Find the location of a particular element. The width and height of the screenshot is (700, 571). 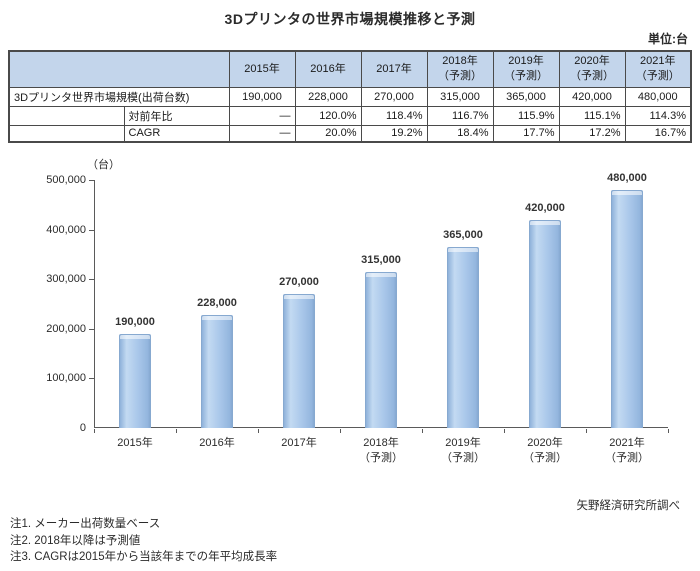

col-header-2015: 2015年 is located at coordinates (262, 69).